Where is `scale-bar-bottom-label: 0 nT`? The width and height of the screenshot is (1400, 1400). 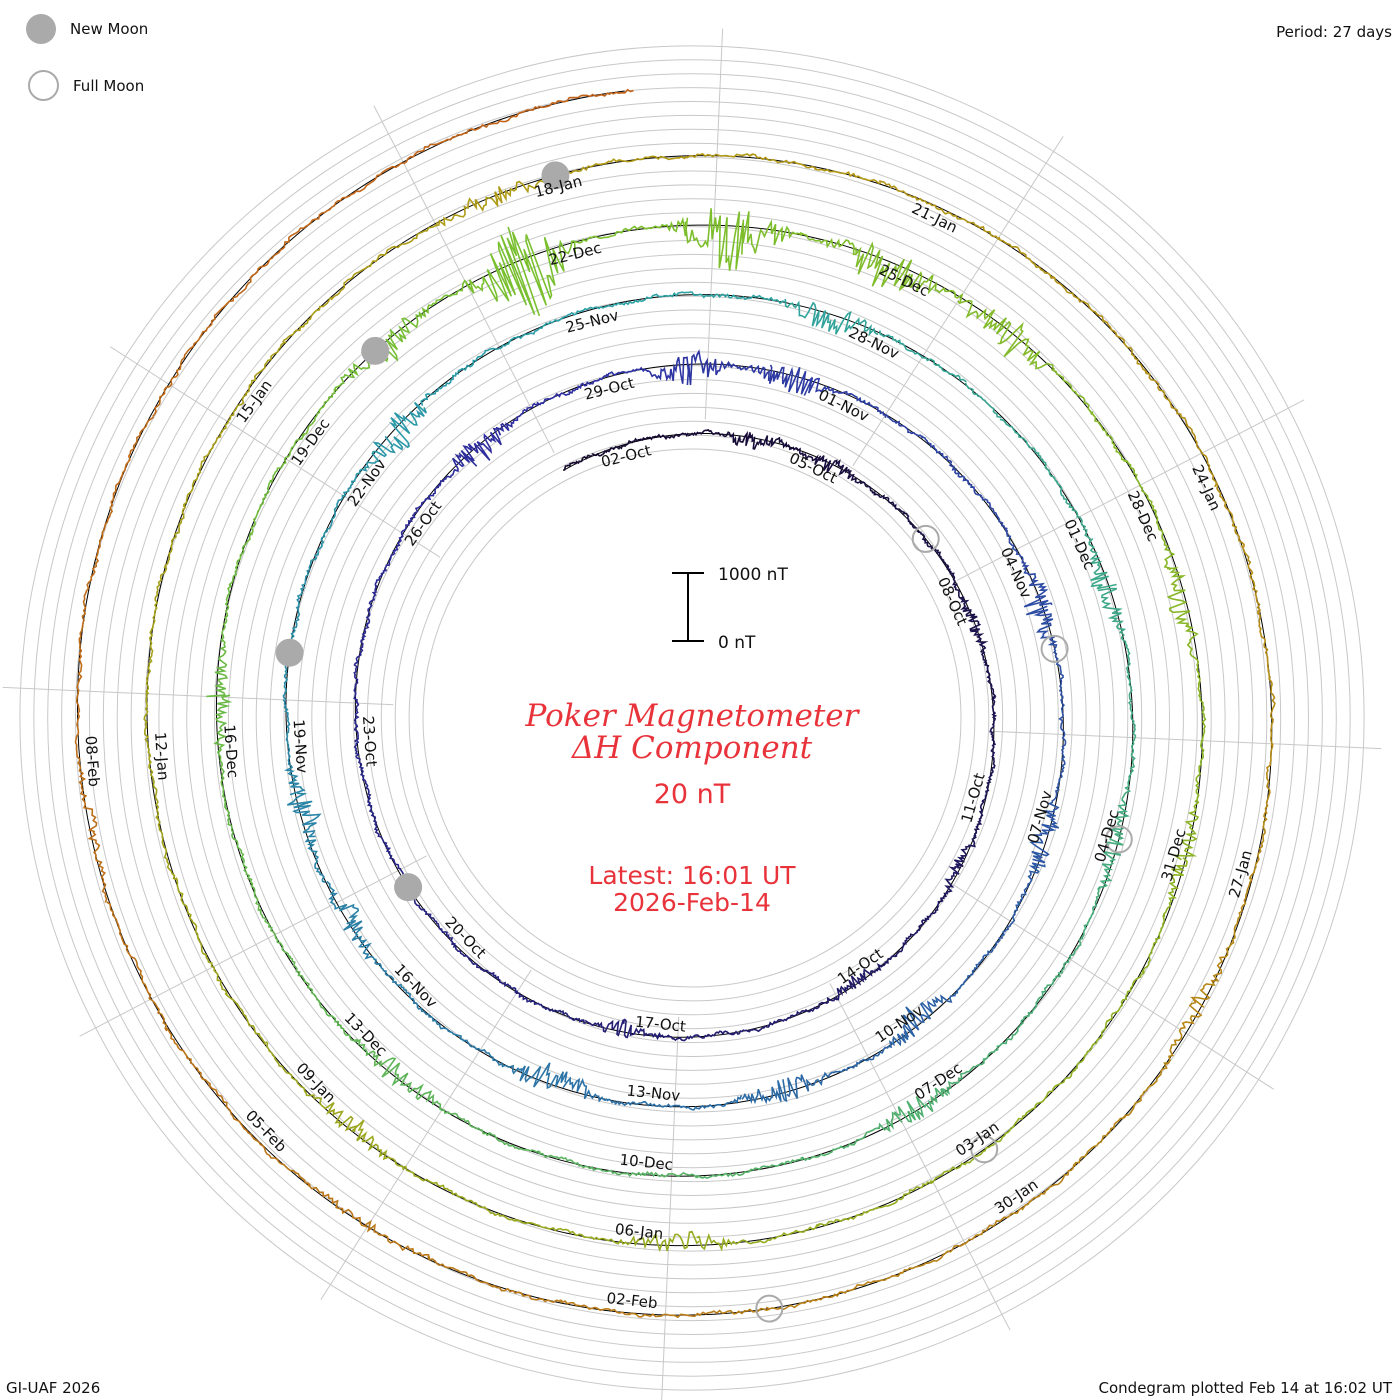
scale-bar-bottom-label: 0 nT is located at coordinates (737, 643).